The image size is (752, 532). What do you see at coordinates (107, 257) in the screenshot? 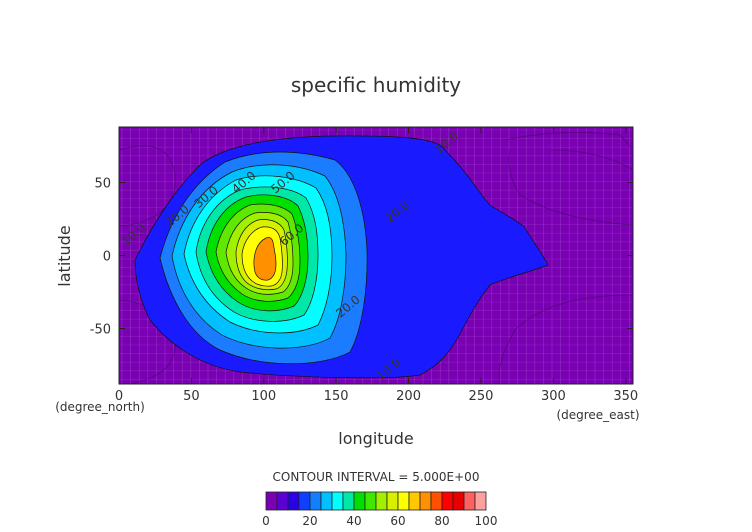
I see `y-tick-label: 0` at bounding box center [107, 257].